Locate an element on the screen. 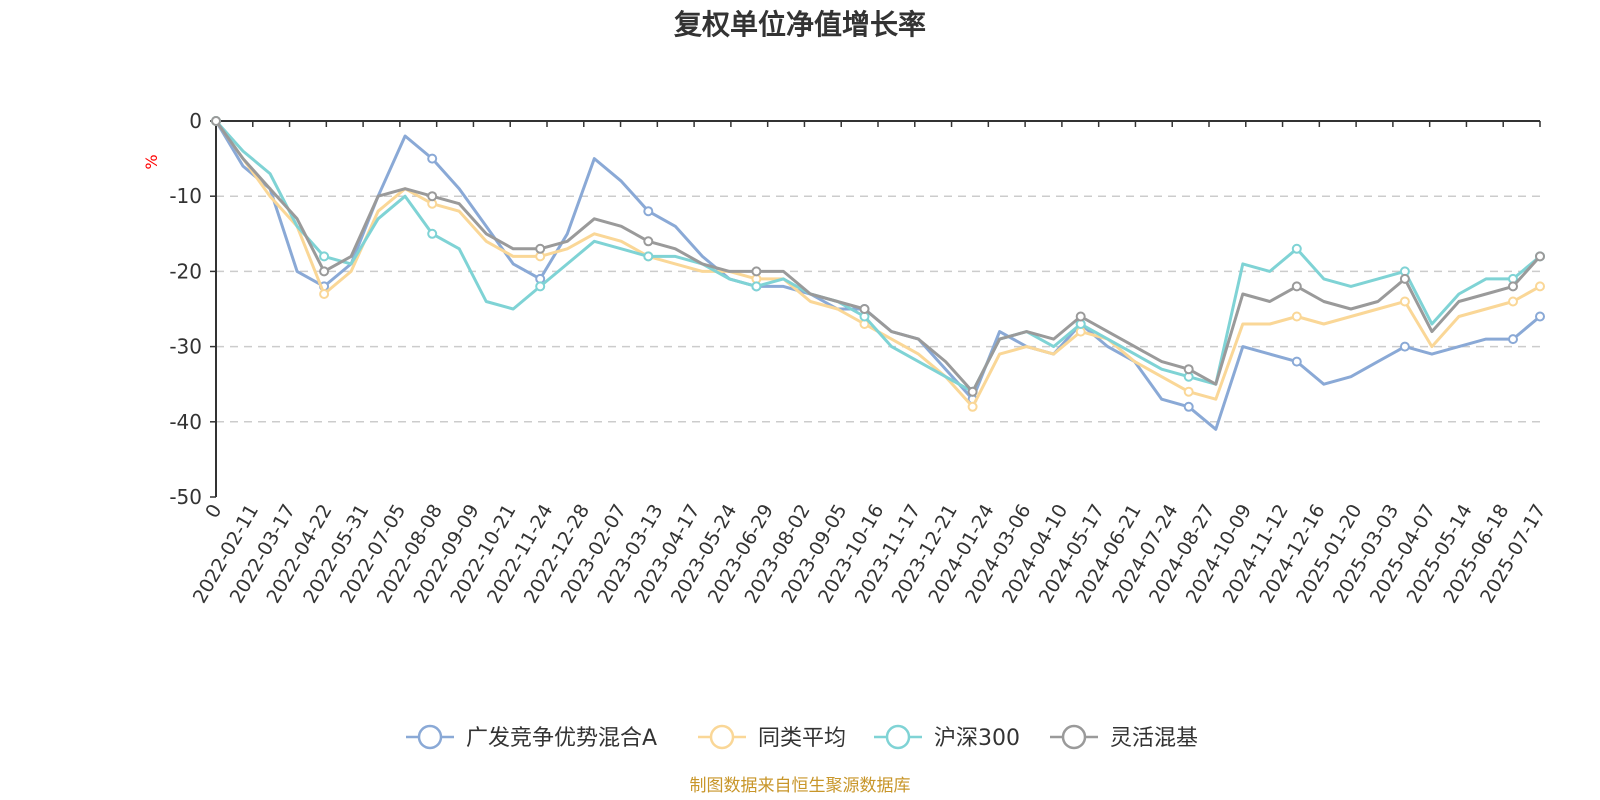  legend-label: 沪深300 is located at coordinates (977, 738).